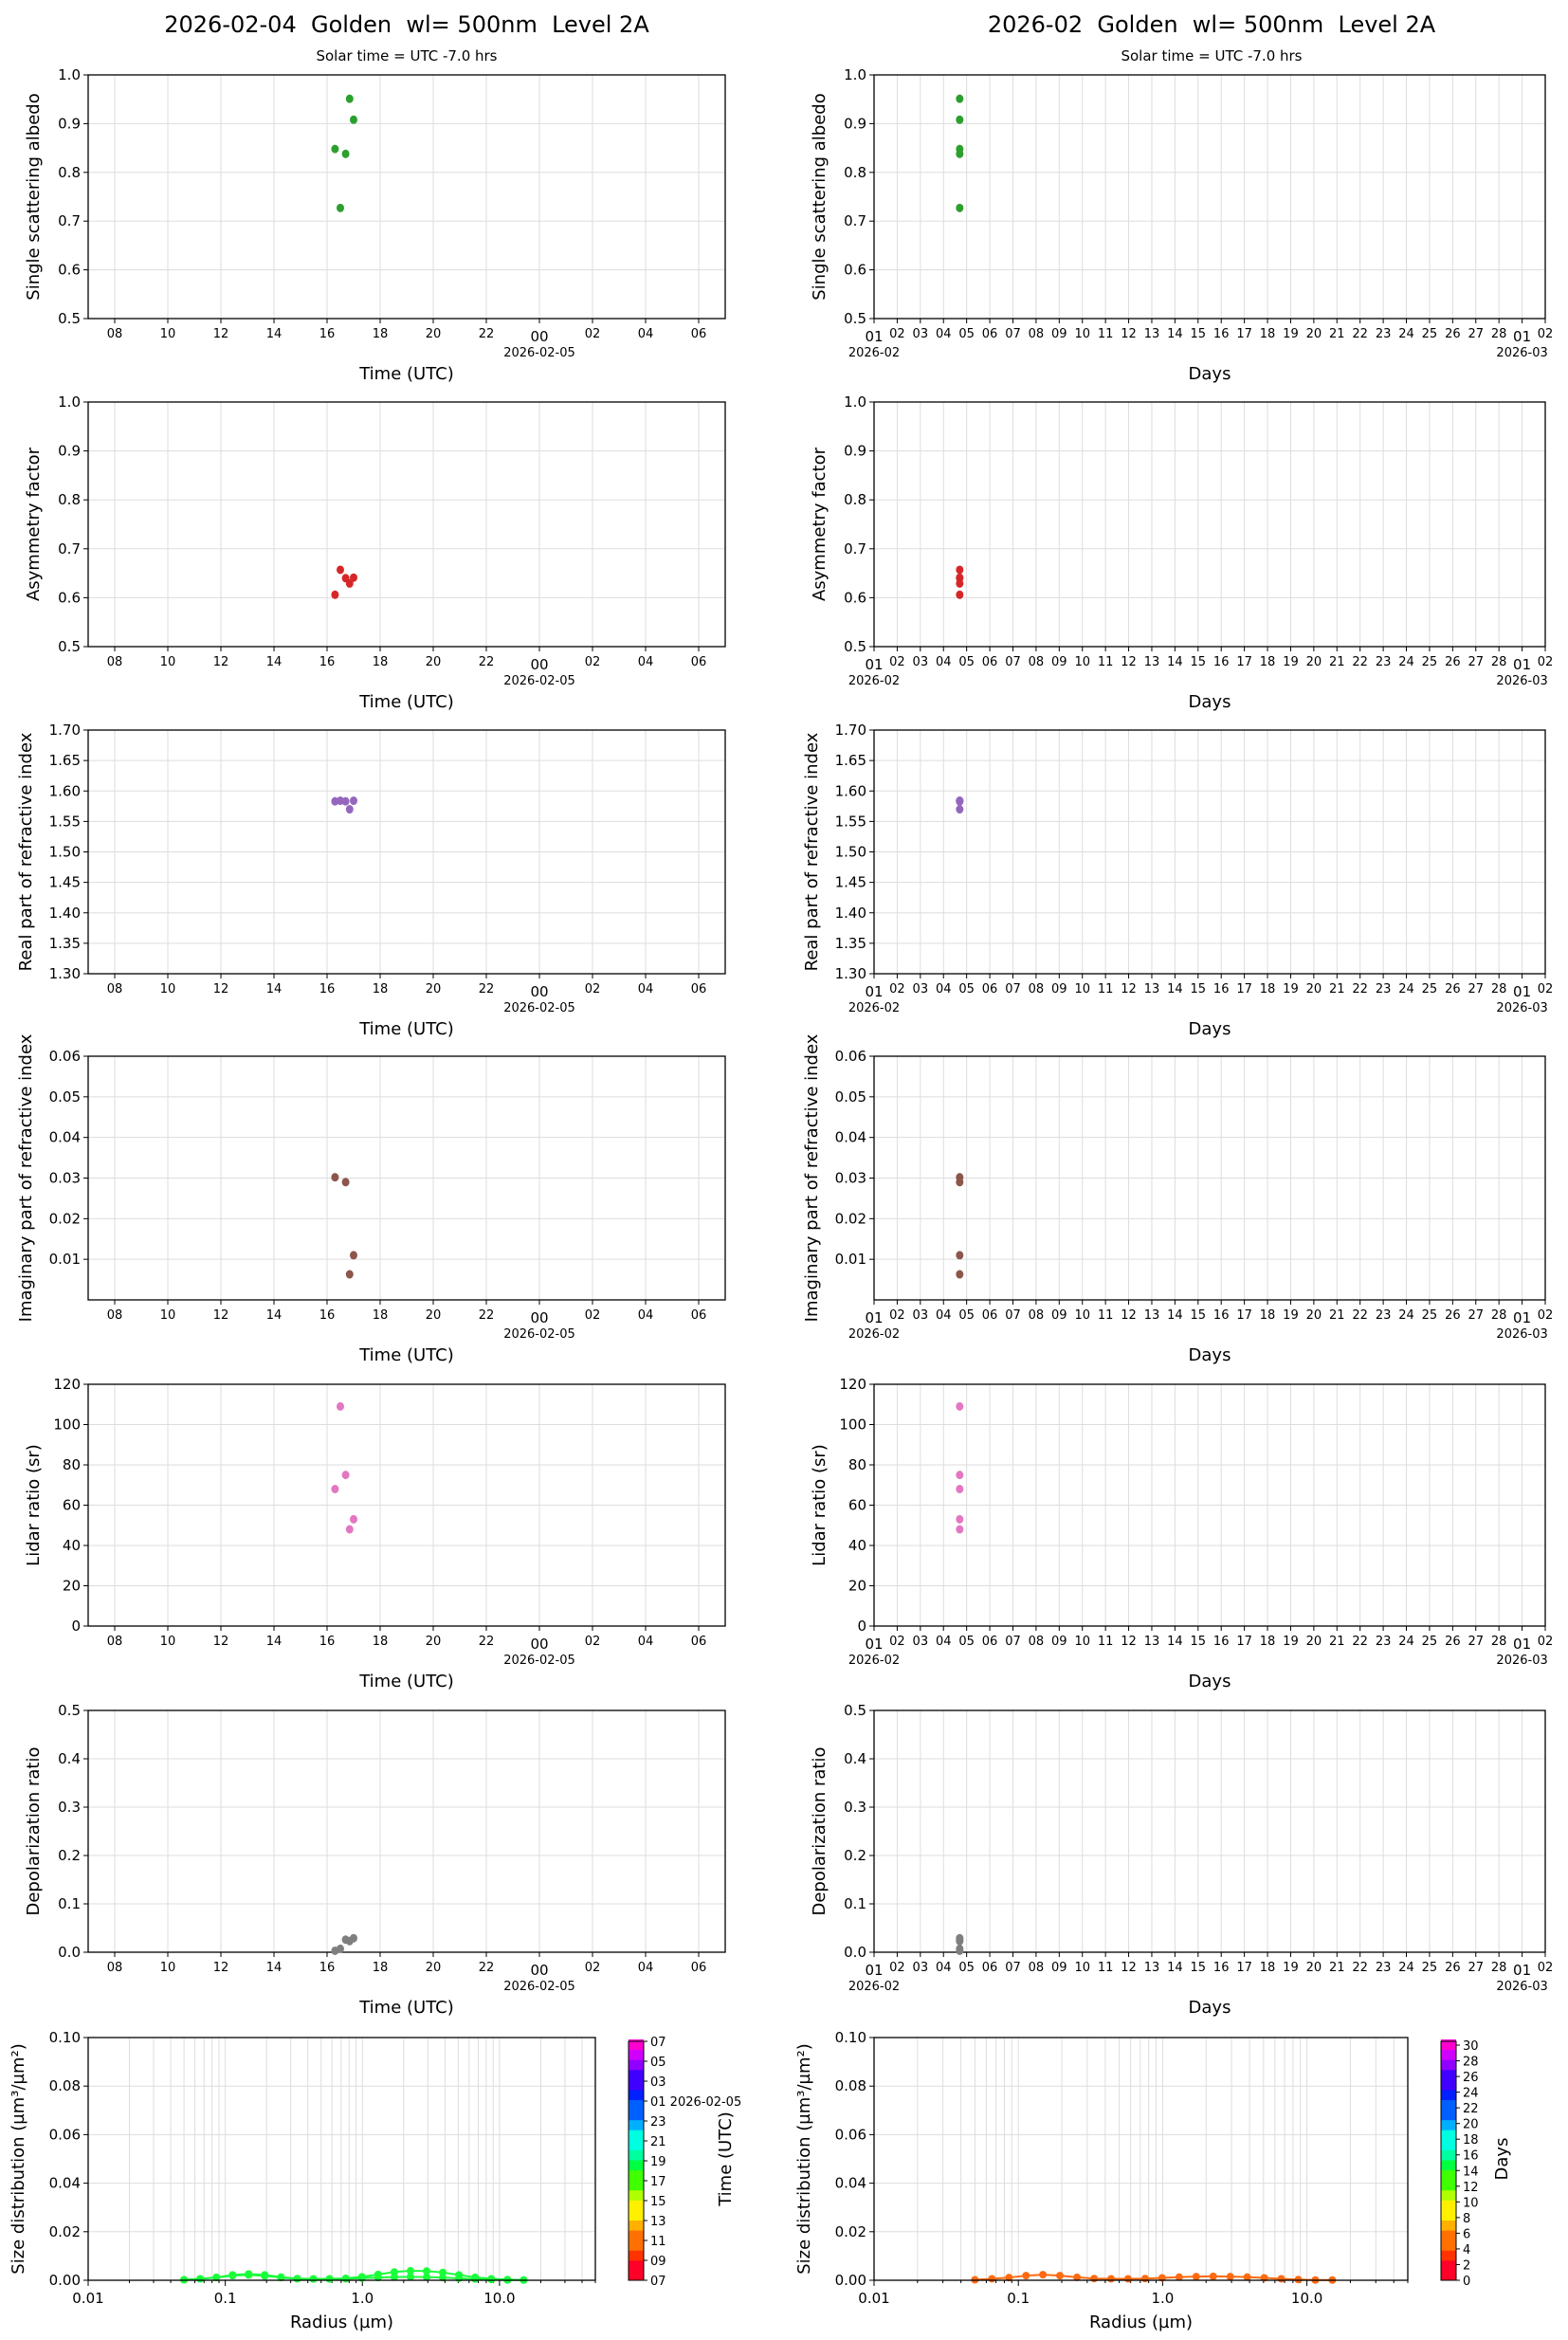 This screenshot has height=2340, width=1568. What do you see at coordinates (820, 1831) in the screenshot?
I see `y-axis-label: Depolarization ratio` at bounding box center [820, 1831].